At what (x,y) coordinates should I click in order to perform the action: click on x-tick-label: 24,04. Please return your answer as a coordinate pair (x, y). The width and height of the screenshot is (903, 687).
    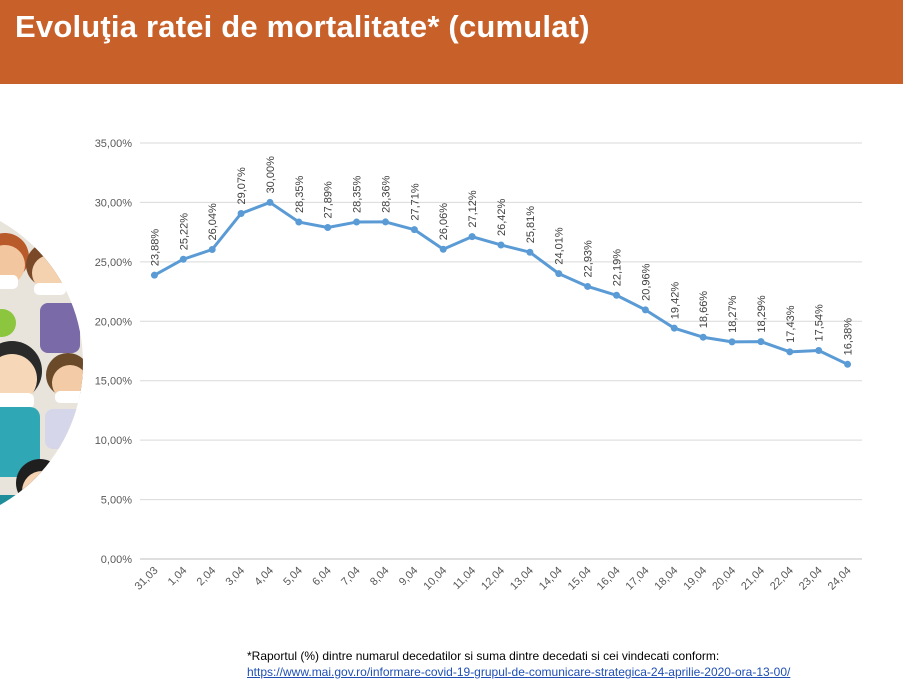
    Looking at the image, I should click on (840, 579).